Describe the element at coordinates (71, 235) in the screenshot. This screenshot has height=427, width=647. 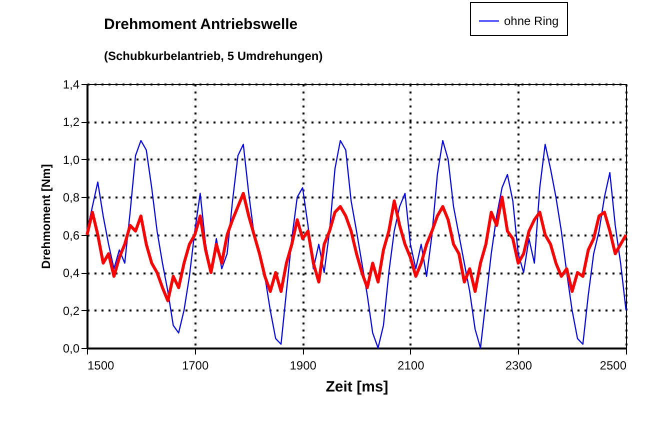
I see `y-tick-label: 0,6` at that location.